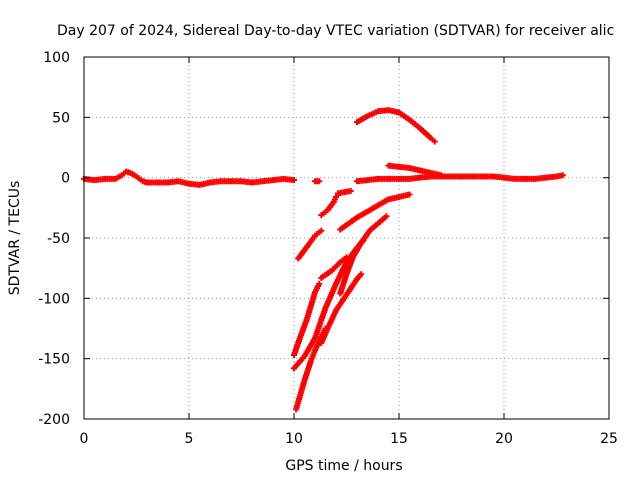  What do you see at coordinates (56, 58) in the screenshot?
I see `y-tick-label: 100` at bounding box center [56, 58].